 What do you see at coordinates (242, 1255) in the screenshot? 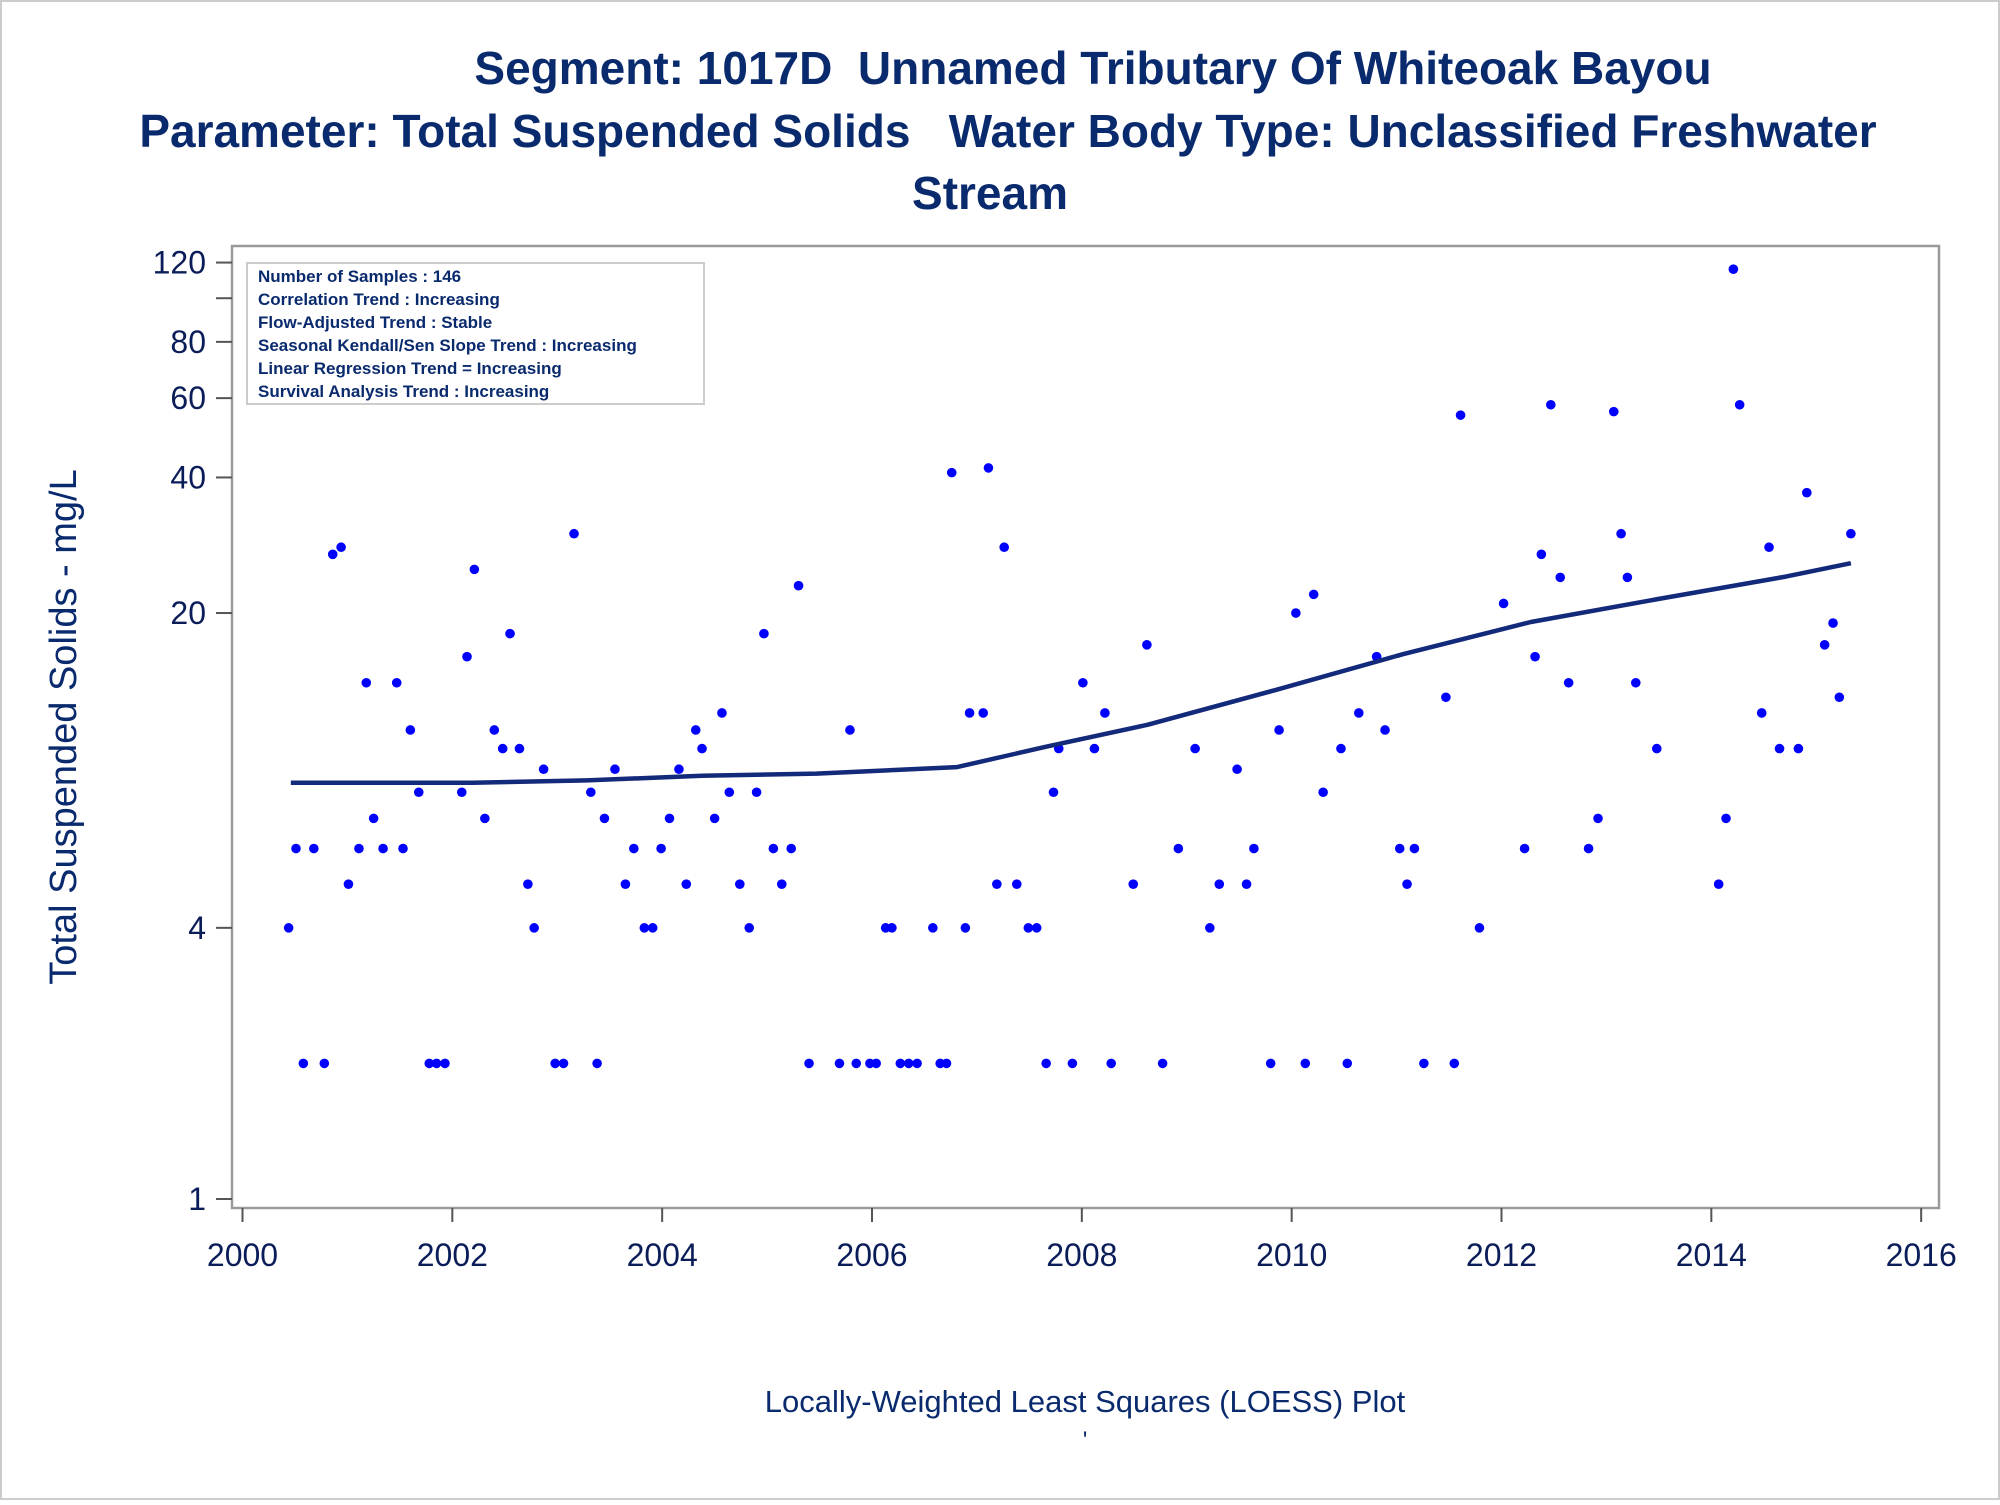
I see `x-tick-label: 2000` at bounding box center [242, 1255].